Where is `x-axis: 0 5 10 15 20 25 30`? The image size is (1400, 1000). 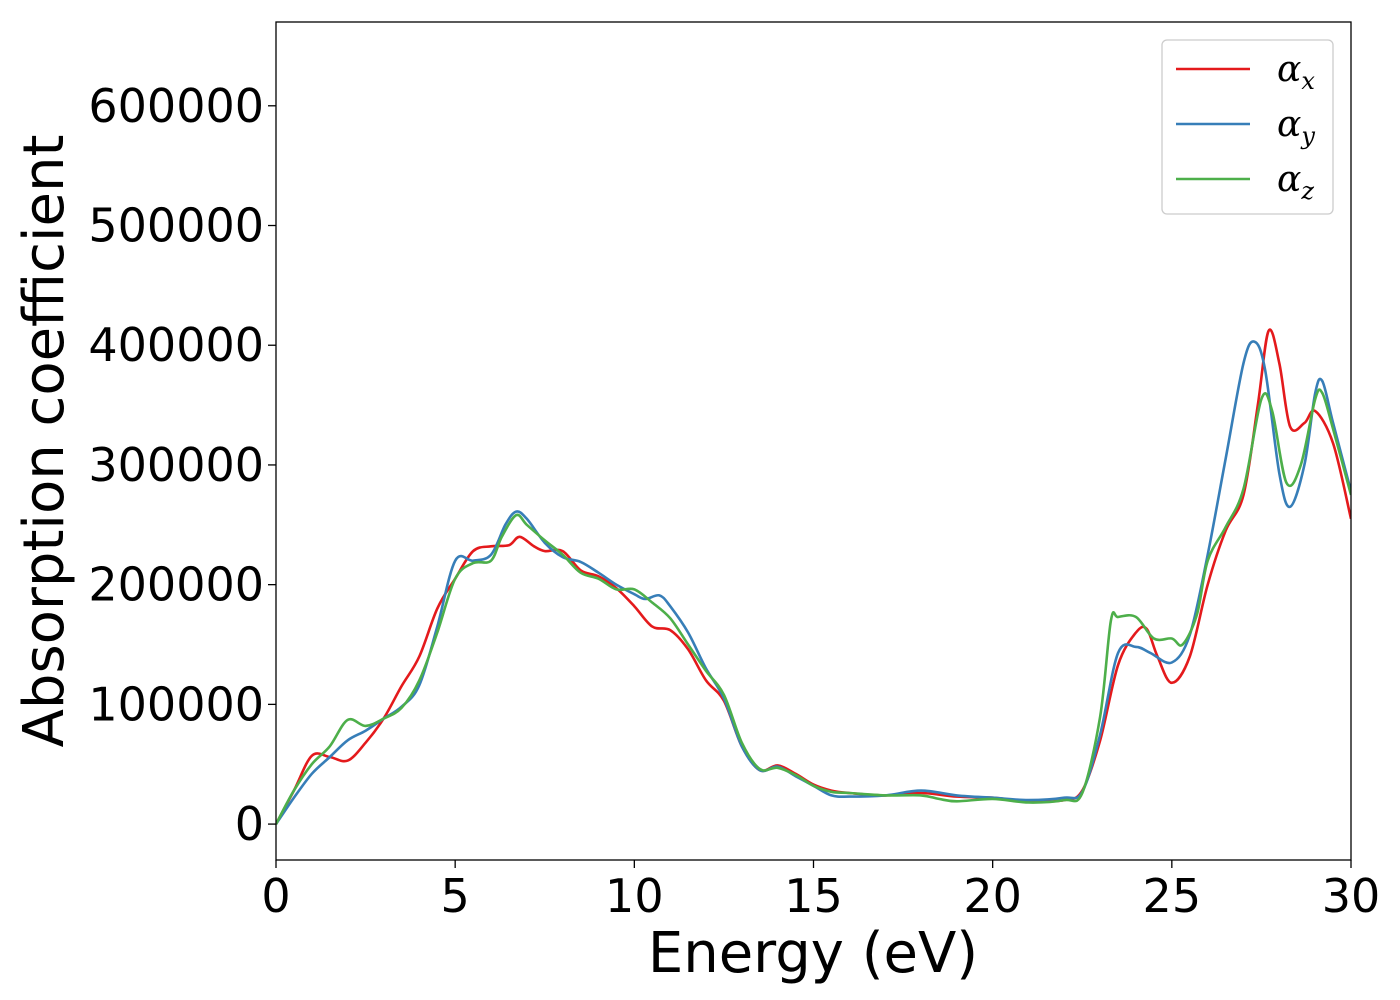
x-axis: 0 5 10 15 20 25 30 is located at coordinates (820, 891).